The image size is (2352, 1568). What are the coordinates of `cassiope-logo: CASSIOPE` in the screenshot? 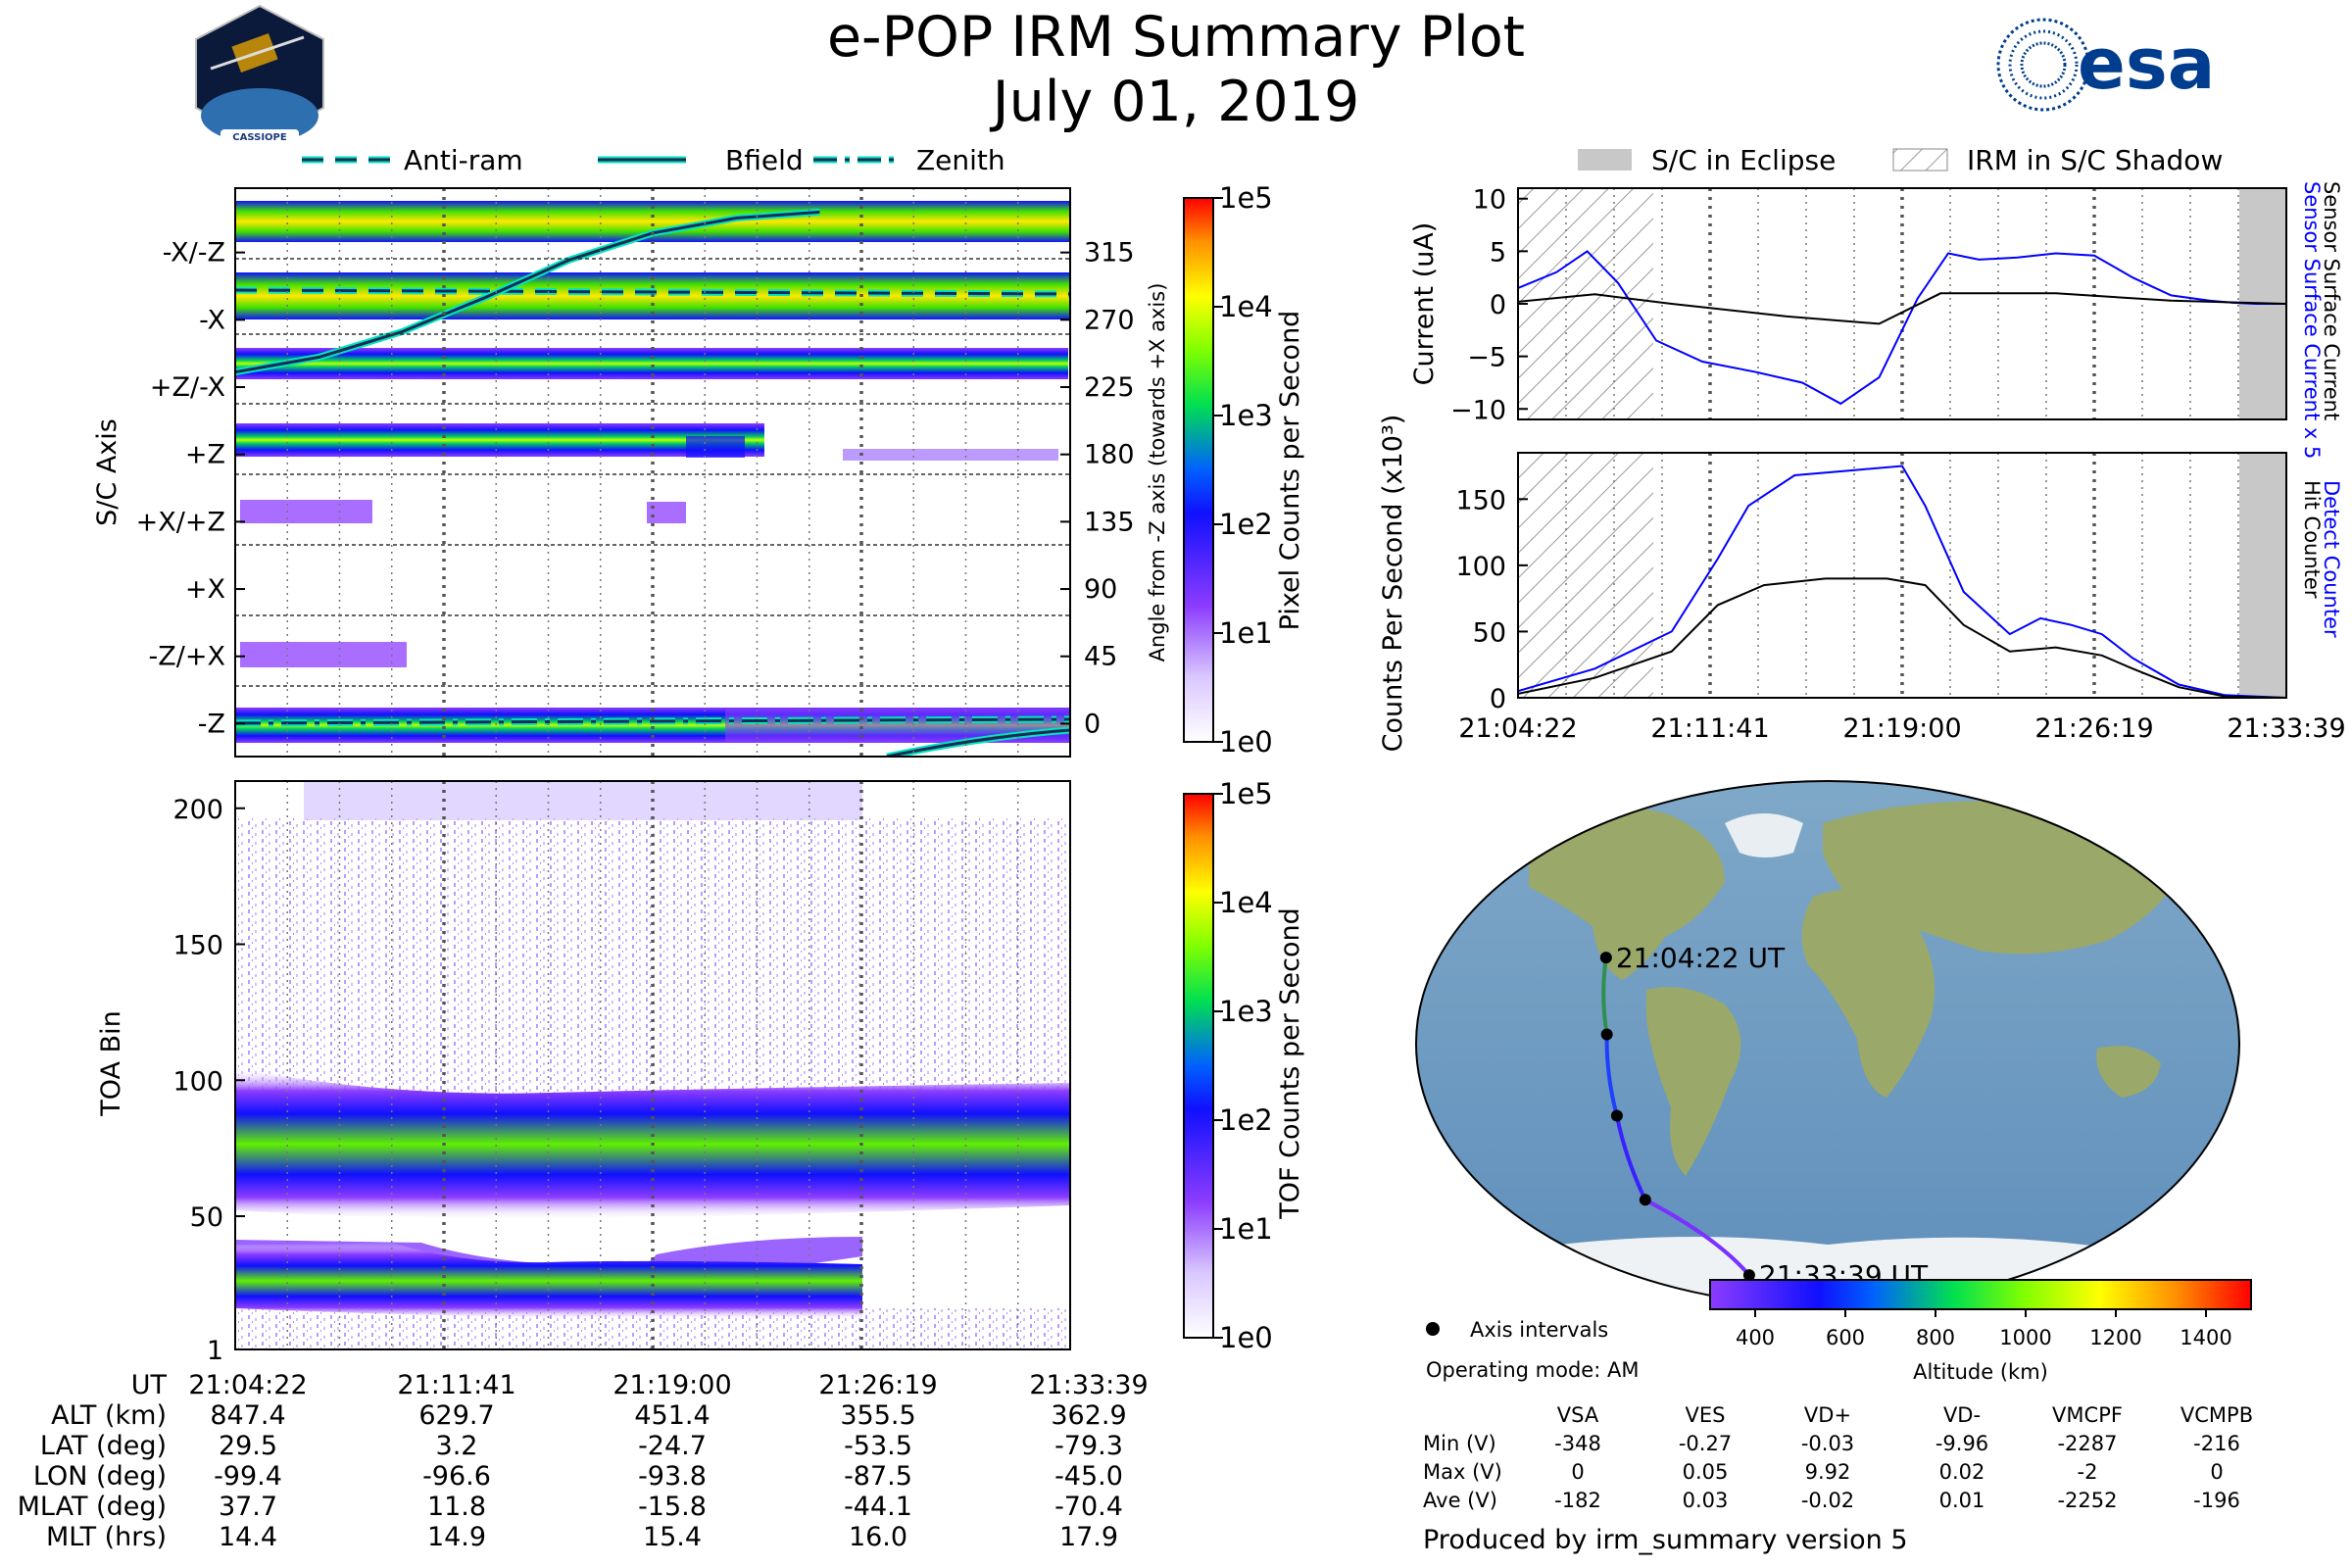 It's located at (259, 74).